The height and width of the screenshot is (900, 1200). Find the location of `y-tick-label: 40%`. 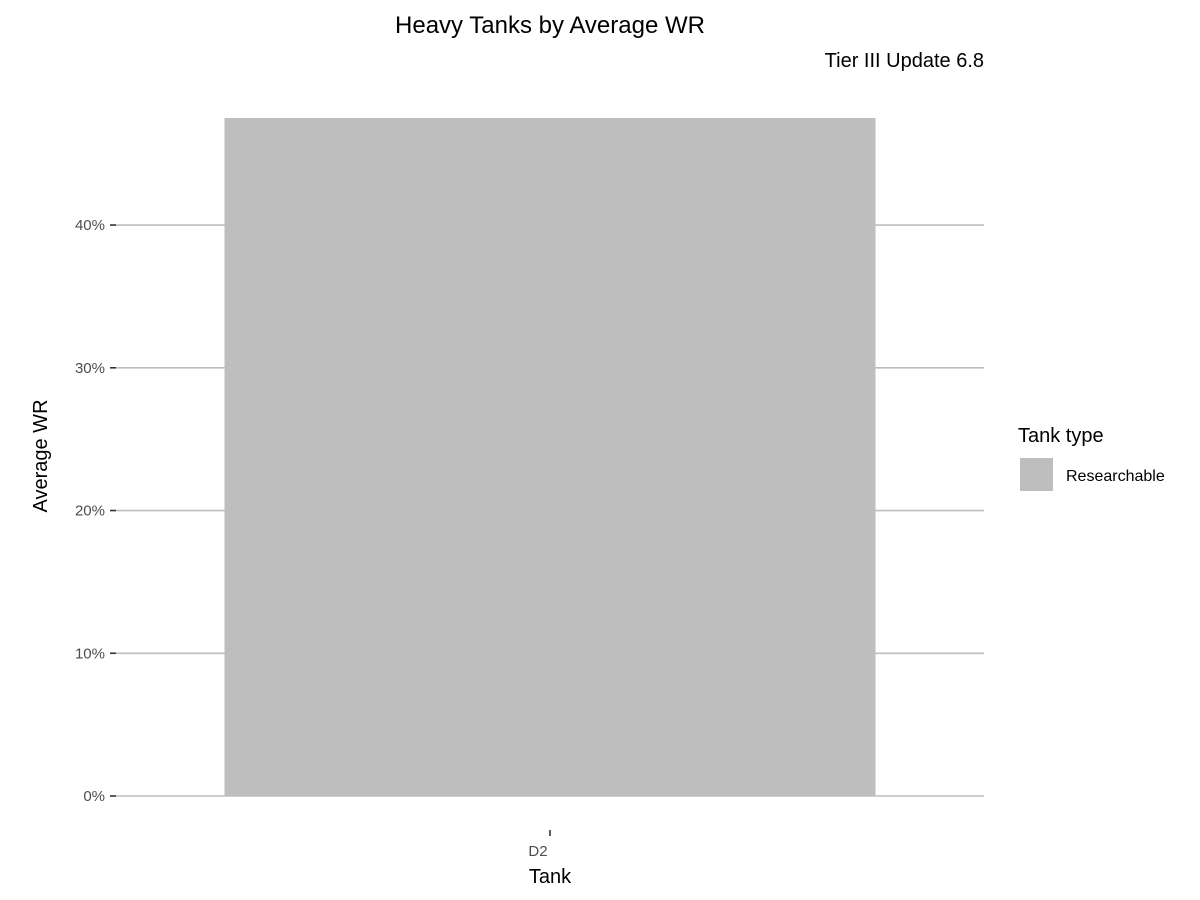

y-tick-label: 40% is located at coordinates (90, 225).